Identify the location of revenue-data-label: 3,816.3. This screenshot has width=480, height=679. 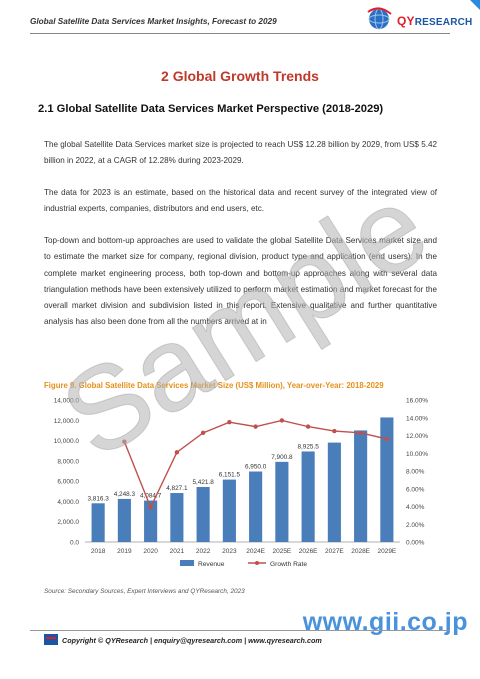
(98, 498).